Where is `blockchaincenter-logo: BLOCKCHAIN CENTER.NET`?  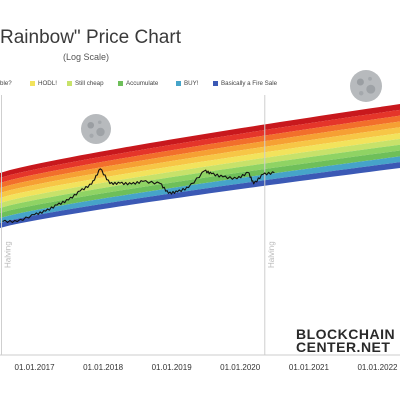 blockchaincenter-logo: BLOCKCHAIN CENTER.NET is located at coordinates (346, 340).